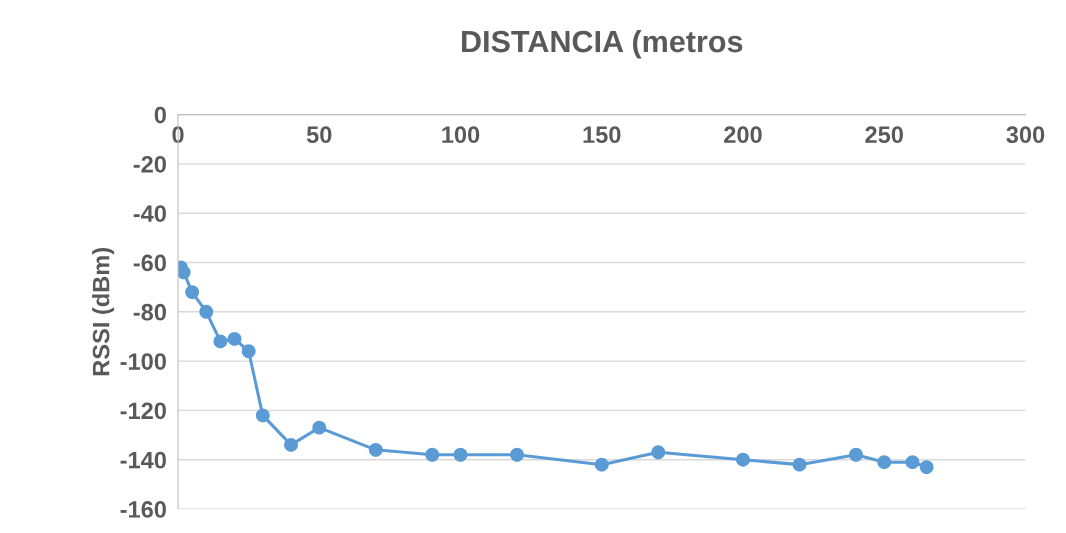 This screenshot has width=1066, height=533. I want to click on x-tick-label: 0, so click(178, 135).